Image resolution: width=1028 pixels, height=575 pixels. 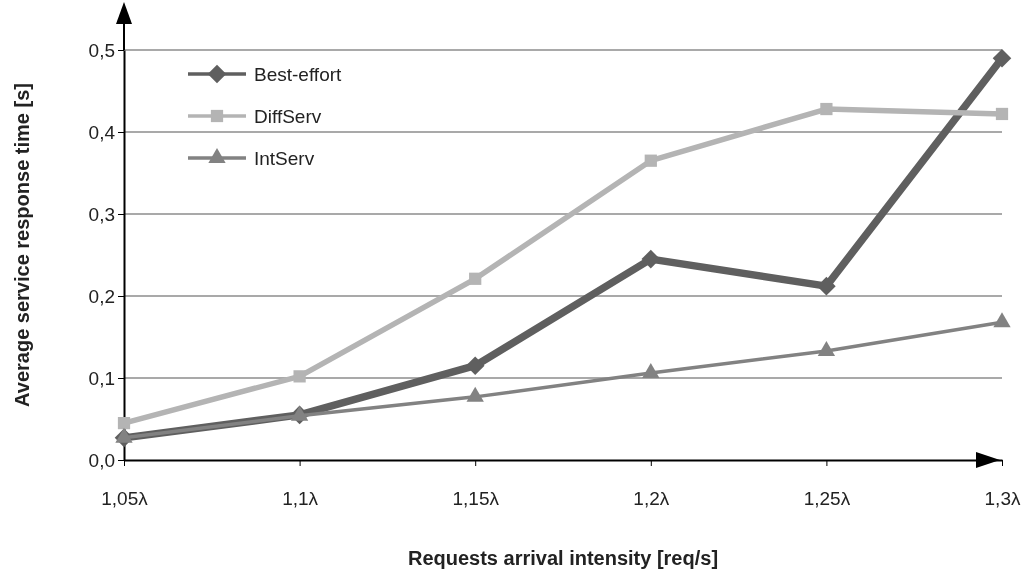 I want to click on x-axis-title: Requests arrival intensity [req/s], so click(x=563, y=558).